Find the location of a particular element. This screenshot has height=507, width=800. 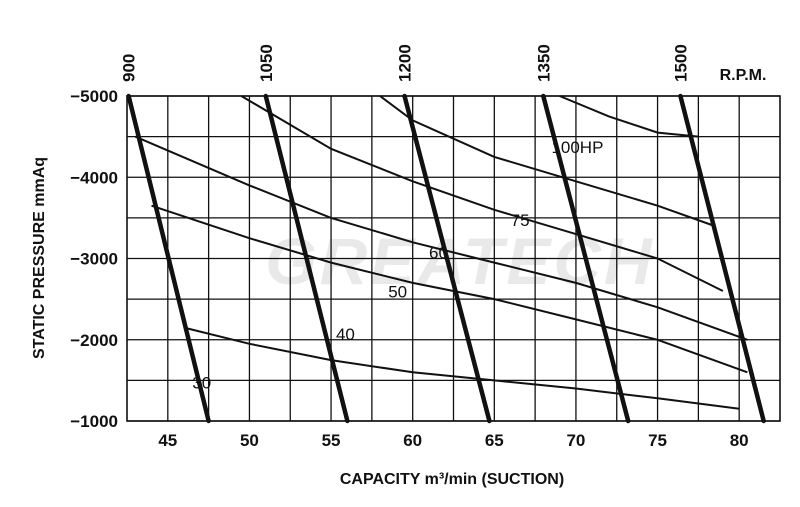

y-tick-2000: −2000 is located at coordinates (94, 340).